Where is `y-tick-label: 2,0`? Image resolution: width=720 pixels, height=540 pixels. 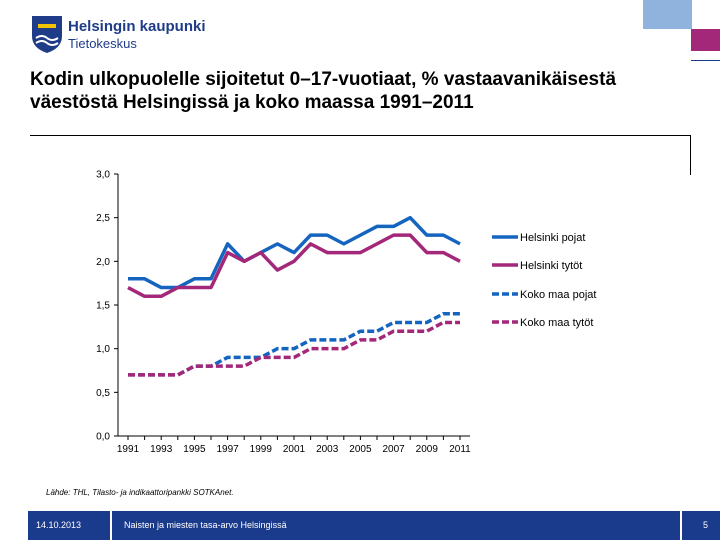 y-tick-label: 2,0 is located at coordinates (103, 262).